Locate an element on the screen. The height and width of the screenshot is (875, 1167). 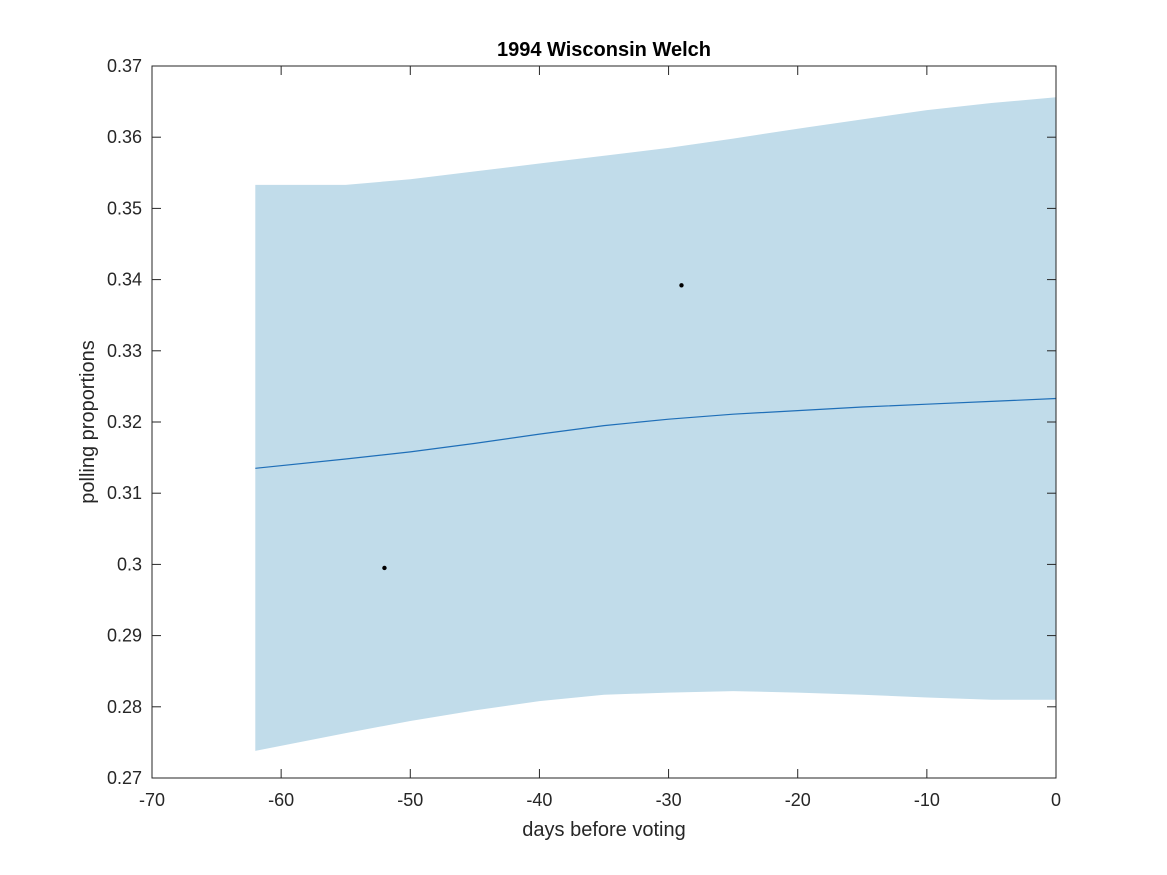
x-axis-label: days before voting is located at coordinates (603, 830).